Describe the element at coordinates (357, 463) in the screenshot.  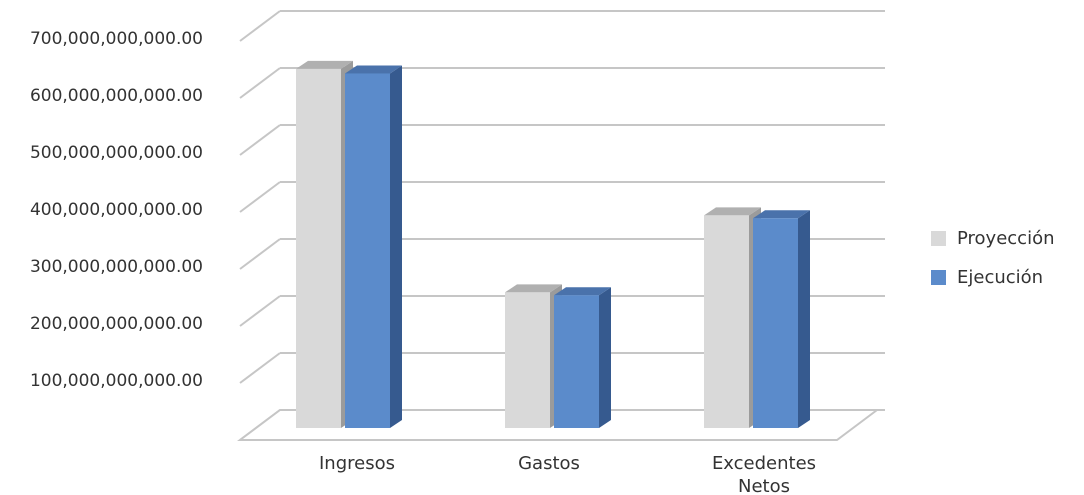
I see `x-tick-label: Ingresos` at that location.